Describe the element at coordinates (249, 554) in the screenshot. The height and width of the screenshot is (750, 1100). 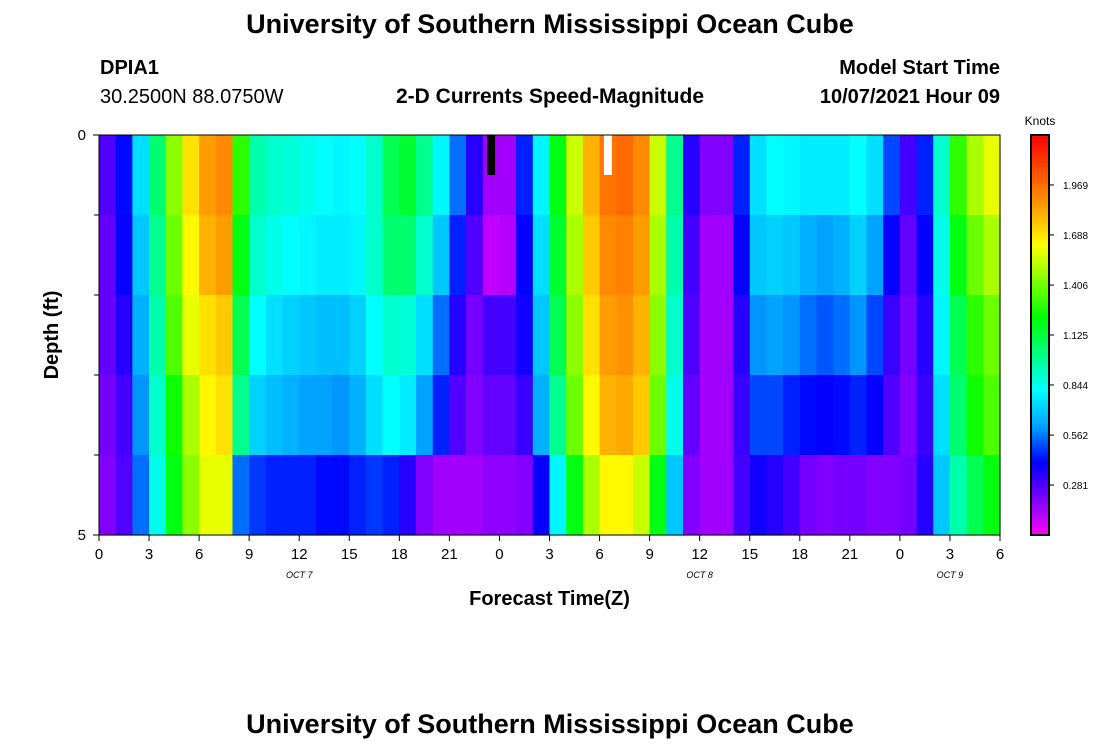
I see `x-tick-label: 9` at that location.